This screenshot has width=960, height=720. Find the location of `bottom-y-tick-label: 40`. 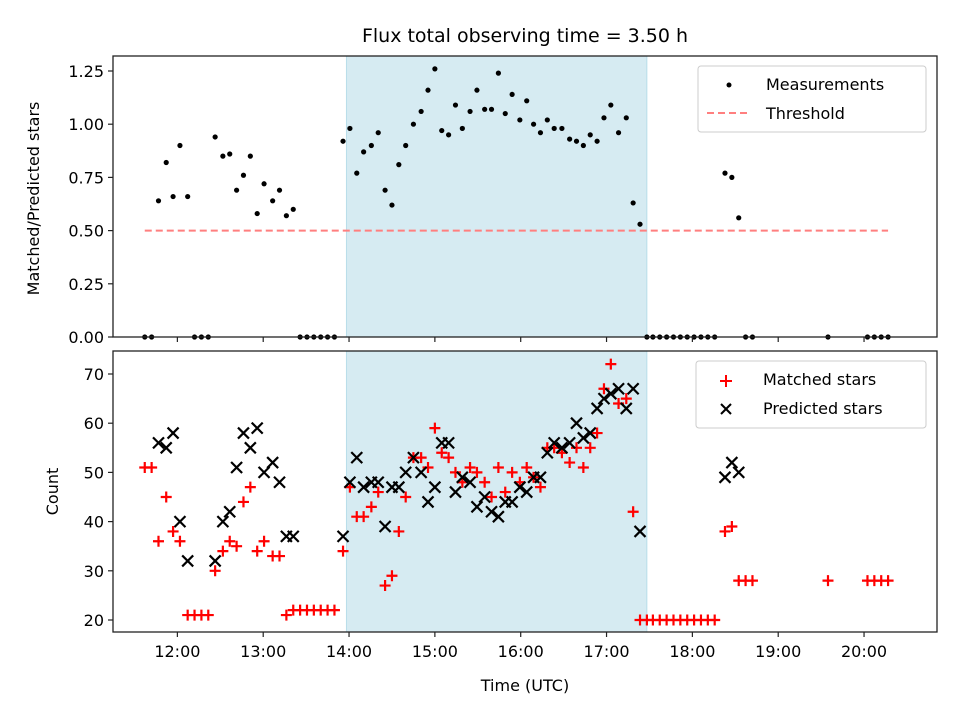

bottom-y-tick-label: 40 is located at coordinates (94, 522).